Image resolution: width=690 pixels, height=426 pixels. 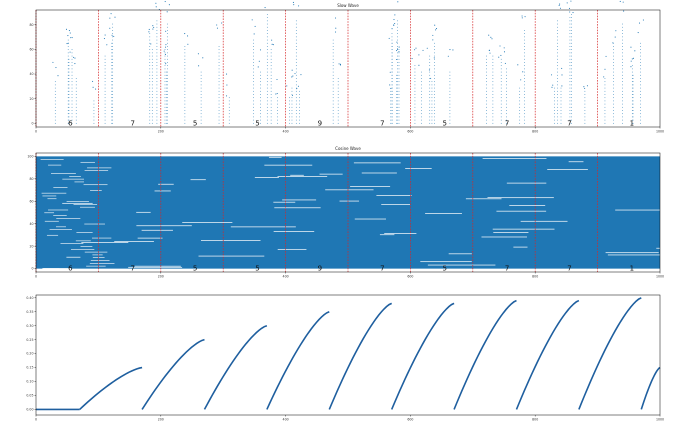 I want to click on digit-label: 7, so click(x=507, y=124).